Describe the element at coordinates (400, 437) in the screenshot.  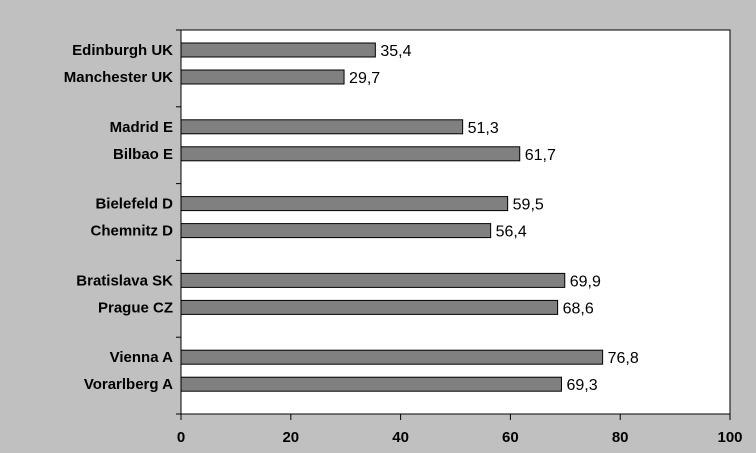
I see `x-tick-label: 40` at that location.